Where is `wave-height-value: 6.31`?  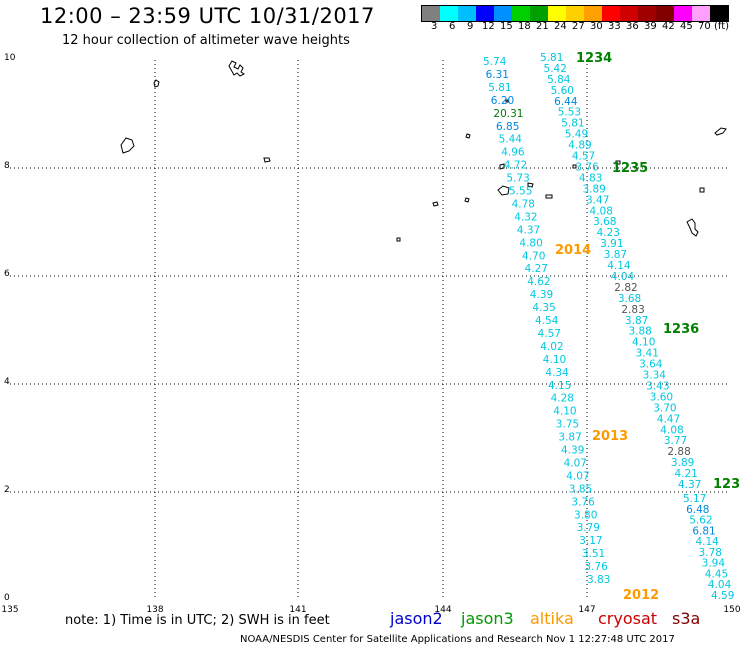
wave-height-value: 6.31 is located at coordinates (497, 75).